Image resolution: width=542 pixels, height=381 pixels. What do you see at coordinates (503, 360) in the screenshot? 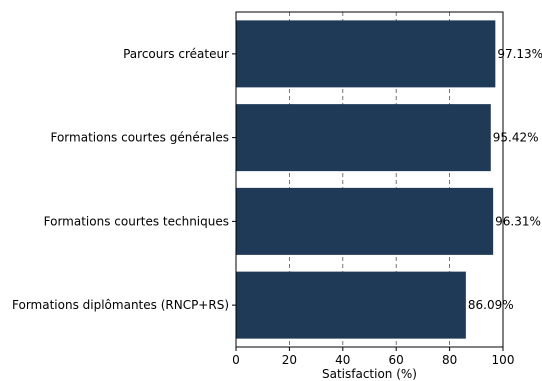
I see `x-tick-label: 100` at bounding box center [503, 360].